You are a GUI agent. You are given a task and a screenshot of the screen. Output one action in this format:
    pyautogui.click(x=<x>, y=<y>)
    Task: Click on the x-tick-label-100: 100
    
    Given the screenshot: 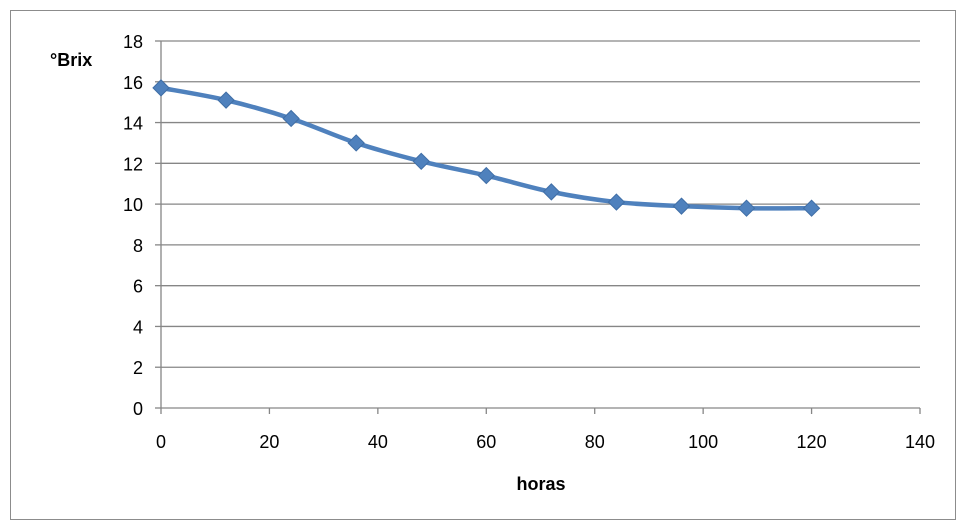 What is the action you would take?
    pyautogui.click(x=703, y=442)
    